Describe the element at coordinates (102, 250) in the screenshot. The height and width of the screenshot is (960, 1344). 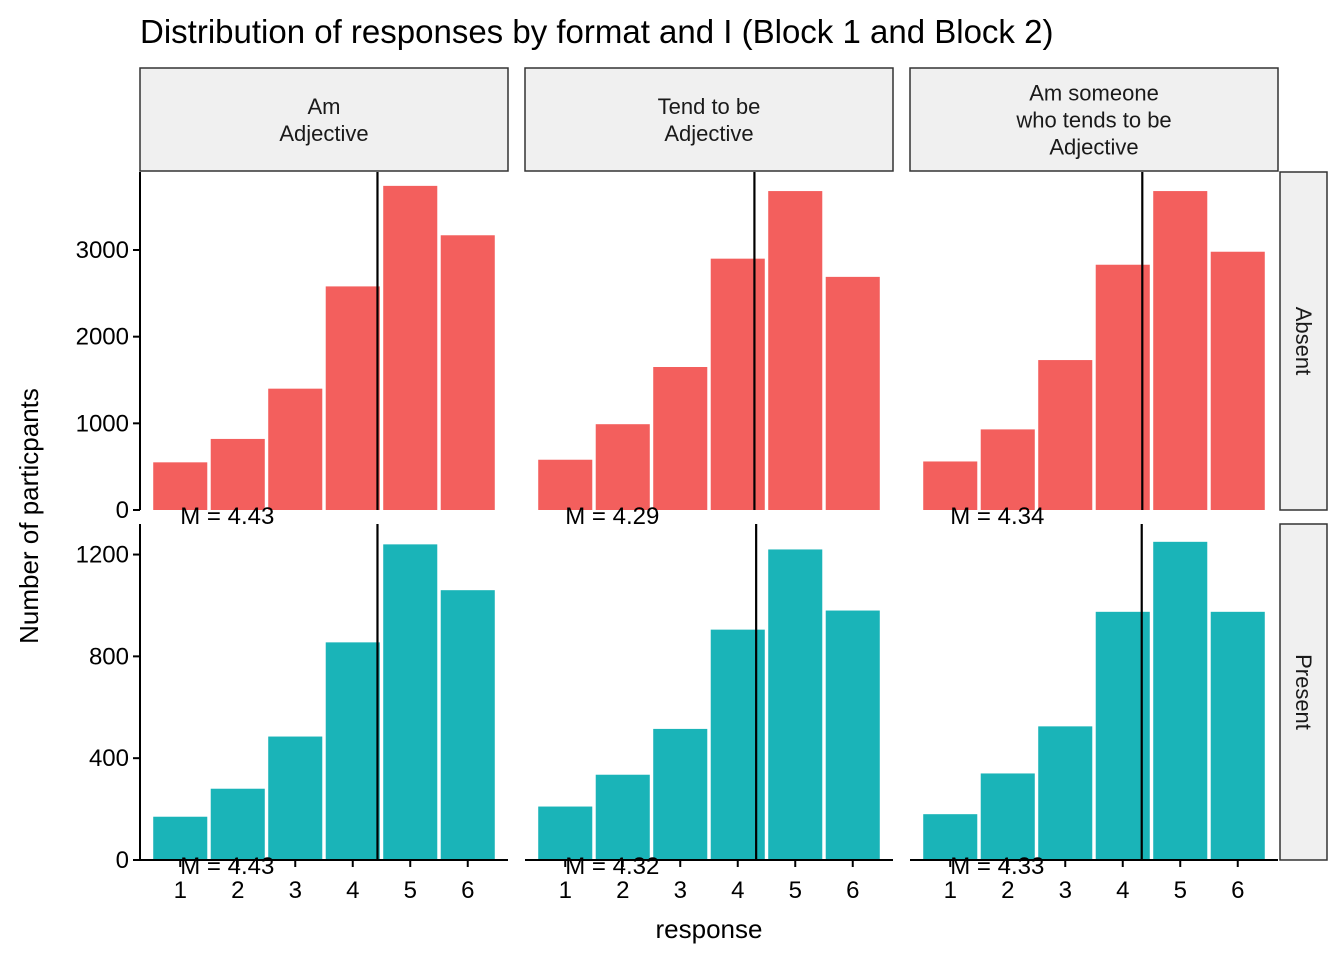
I see `y-tick-label-absent-3000: 3000` at that location.